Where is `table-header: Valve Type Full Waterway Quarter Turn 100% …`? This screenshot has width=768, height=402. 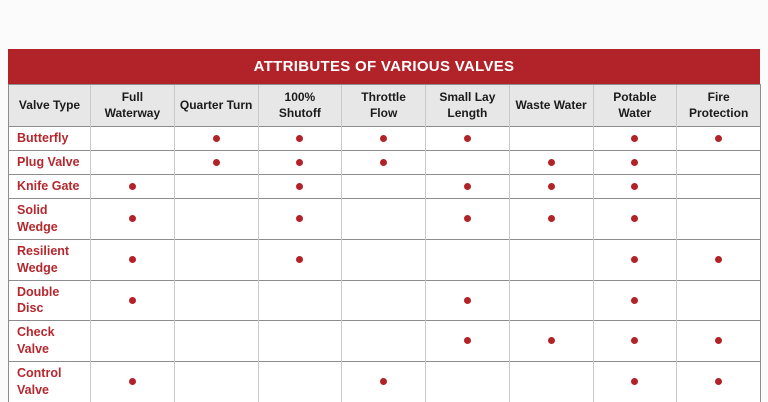 table-header: Valve Type Full Waterway Quarter Turn 100% … is located at coordinates (384, 105).